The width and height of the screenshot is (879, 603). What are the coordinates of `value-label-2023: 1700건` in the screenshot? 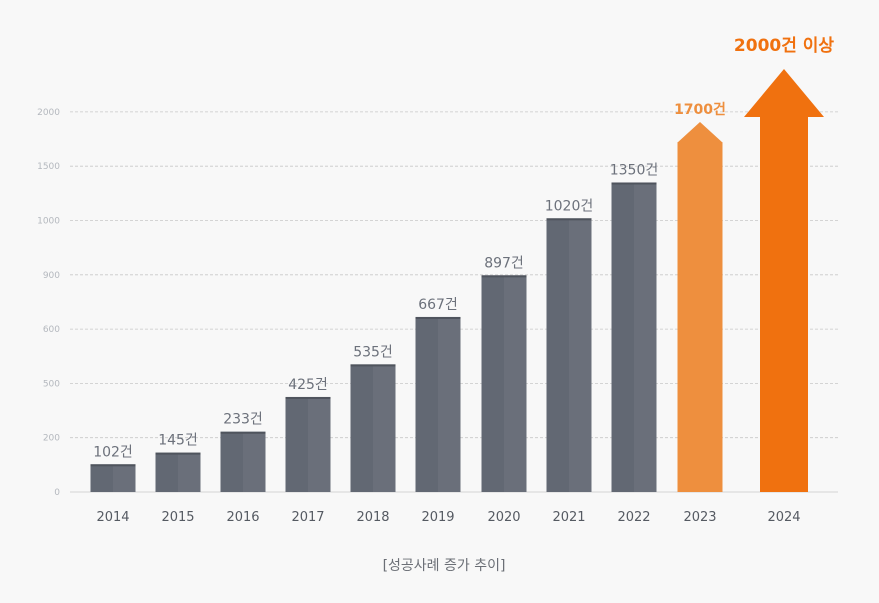 It's located at (700, 109).